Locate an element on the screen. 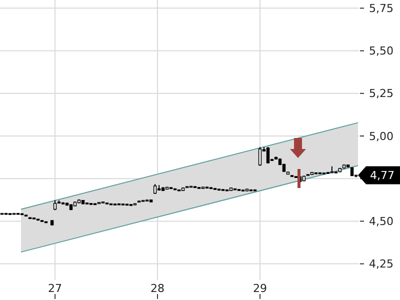 This screenshot has width=400, height=300. x-tick-label: 29 is located at coordinates (260, 288).